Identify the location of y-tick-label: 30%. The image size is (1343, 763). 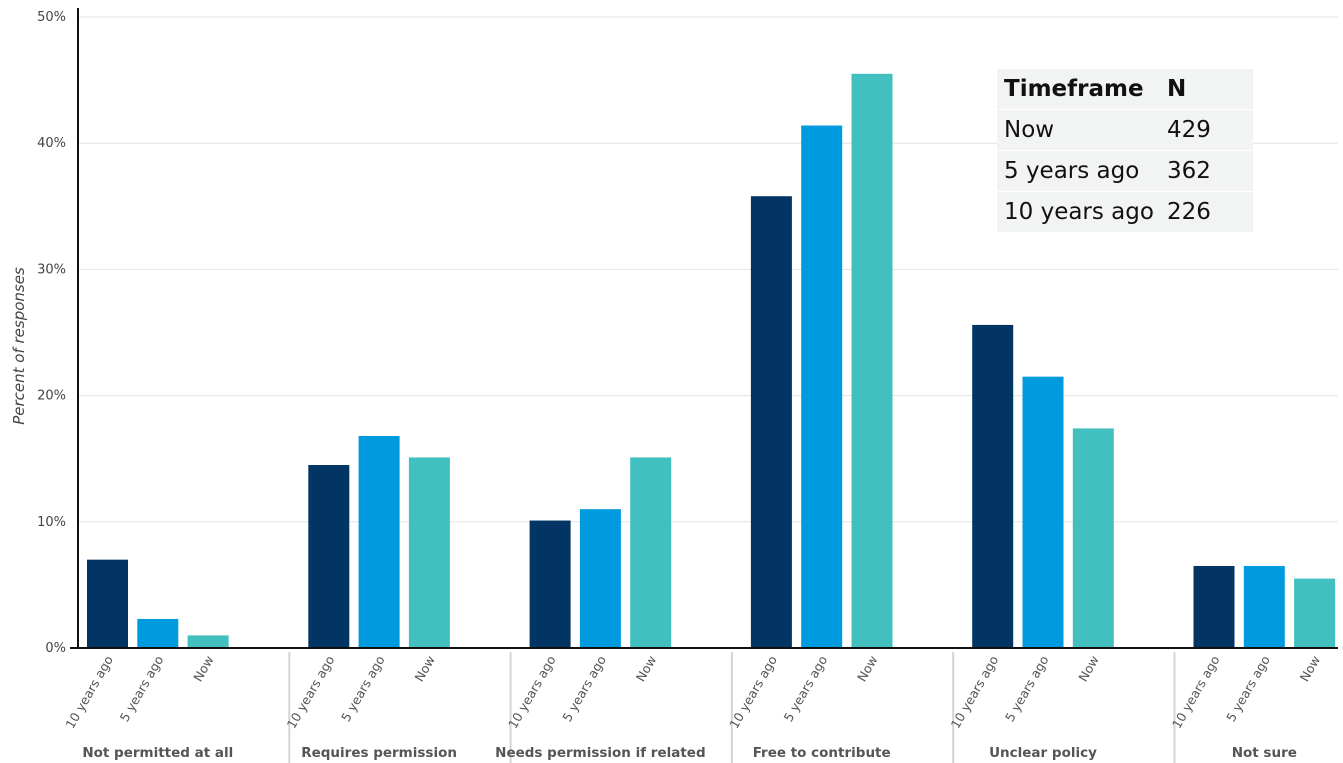
(51, 269).